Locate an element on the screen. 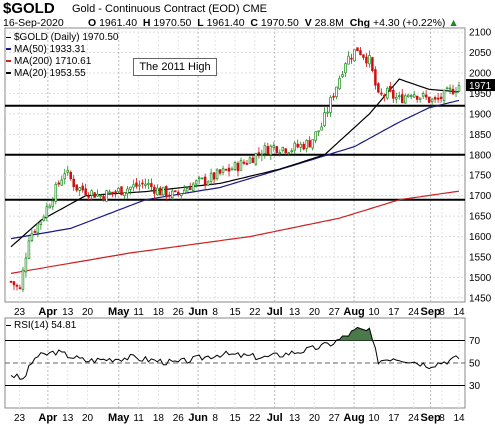 Image resolution: width=495 pixels, height=430 pixels. legend-ma20: MA(20) 1953.55 is located at coordinates (46, 73).